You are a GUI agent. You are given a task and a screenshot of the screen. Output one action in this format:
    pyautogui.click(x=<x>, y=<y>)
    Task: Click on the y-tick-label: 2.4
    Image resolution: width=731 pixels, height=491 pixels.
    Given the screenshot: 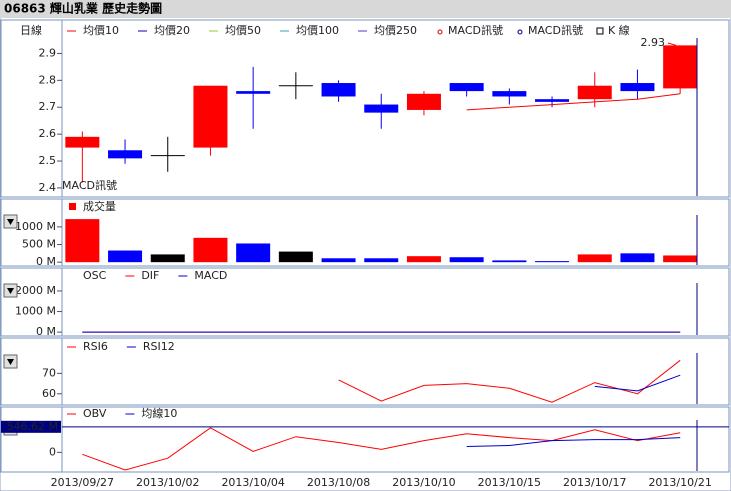 What is the action you would take?
    pyautogui.click(x=48, y=187)
    